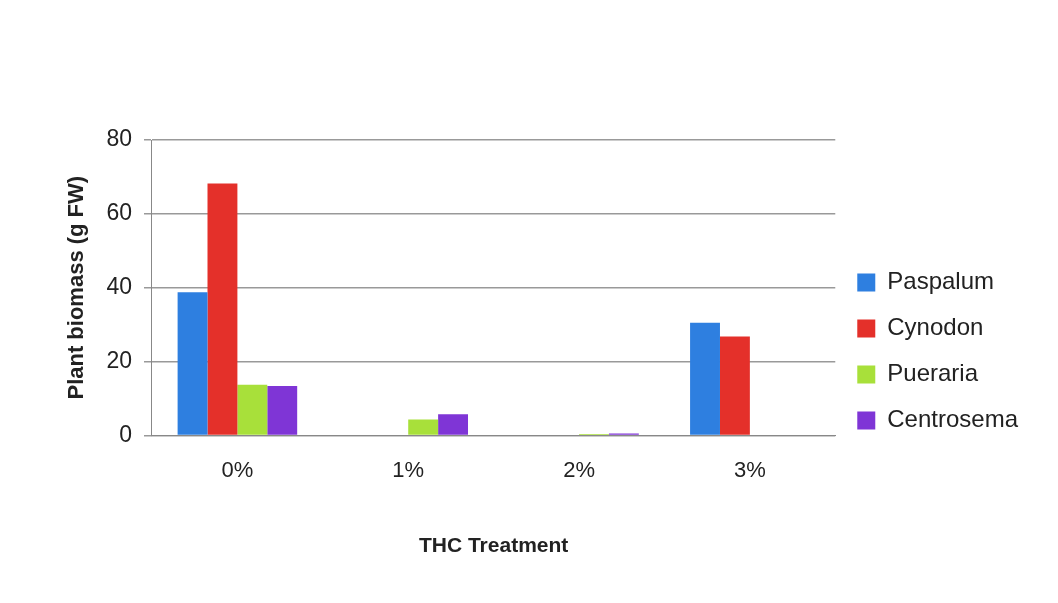 Image resolution: width=1058 pixels, height=603 pixels. What do you see at coordinates (493, 545) in the screenshot?
I see `x-axis-title: THC Treatment` at bounding box center [493, 545].